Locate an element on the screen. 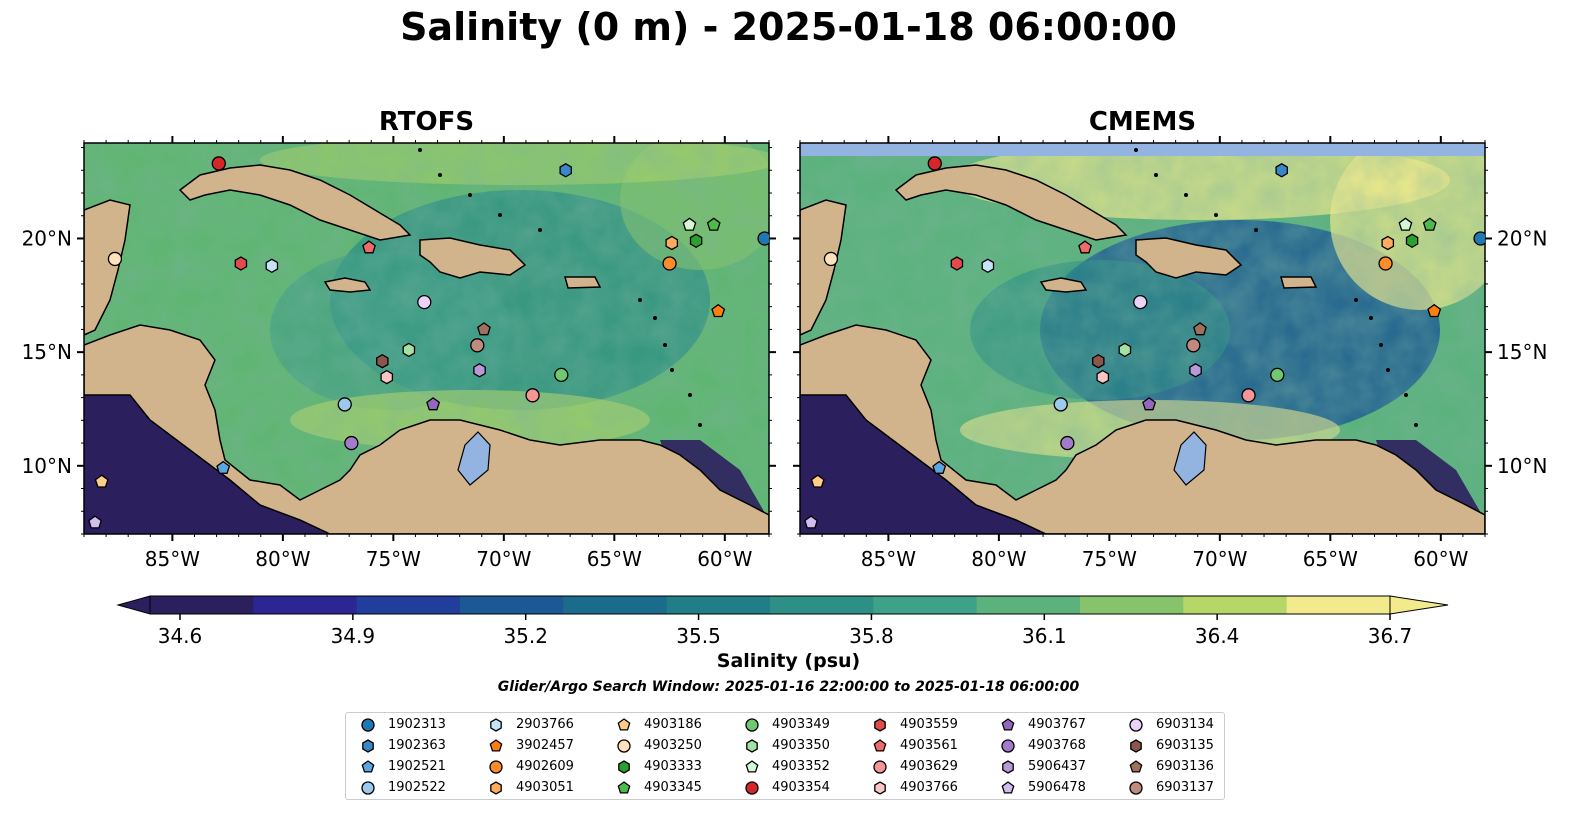 The image size is (1577, 827). legend-label: 1902363 is located at coordinates (417, 745).